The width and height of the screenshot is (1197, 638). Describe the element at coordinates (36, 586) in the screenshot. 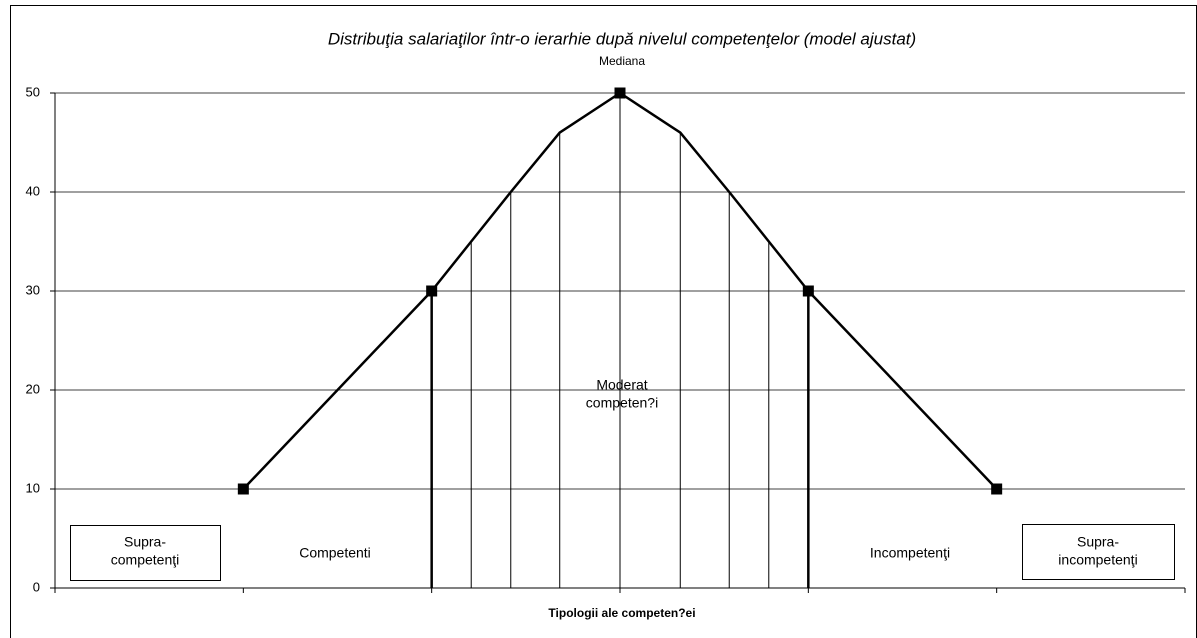

I see `y-tick-label: 0` at that location.